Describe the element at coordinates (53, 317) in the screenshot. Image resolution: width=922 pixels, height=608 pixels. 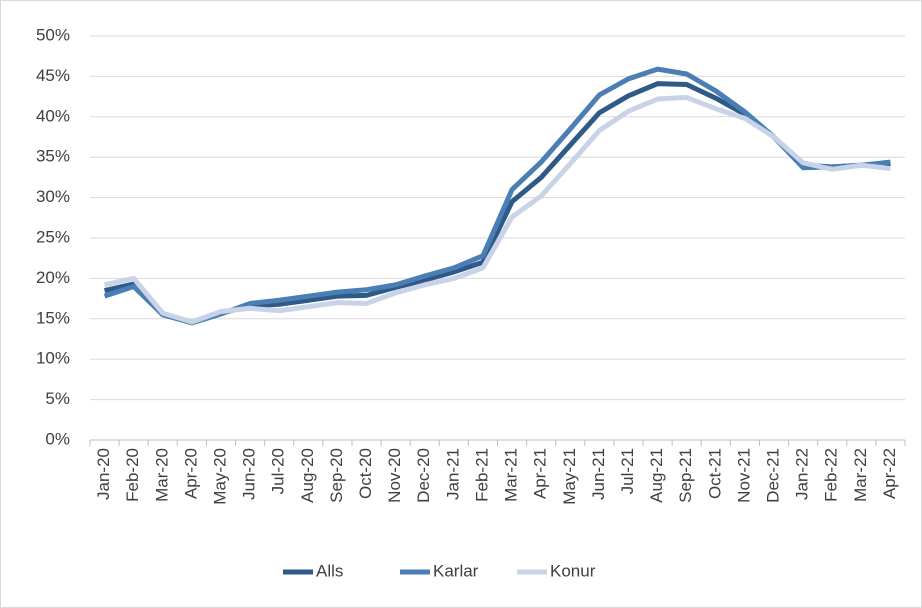
I see `y-tick-label: 15%` at that location.